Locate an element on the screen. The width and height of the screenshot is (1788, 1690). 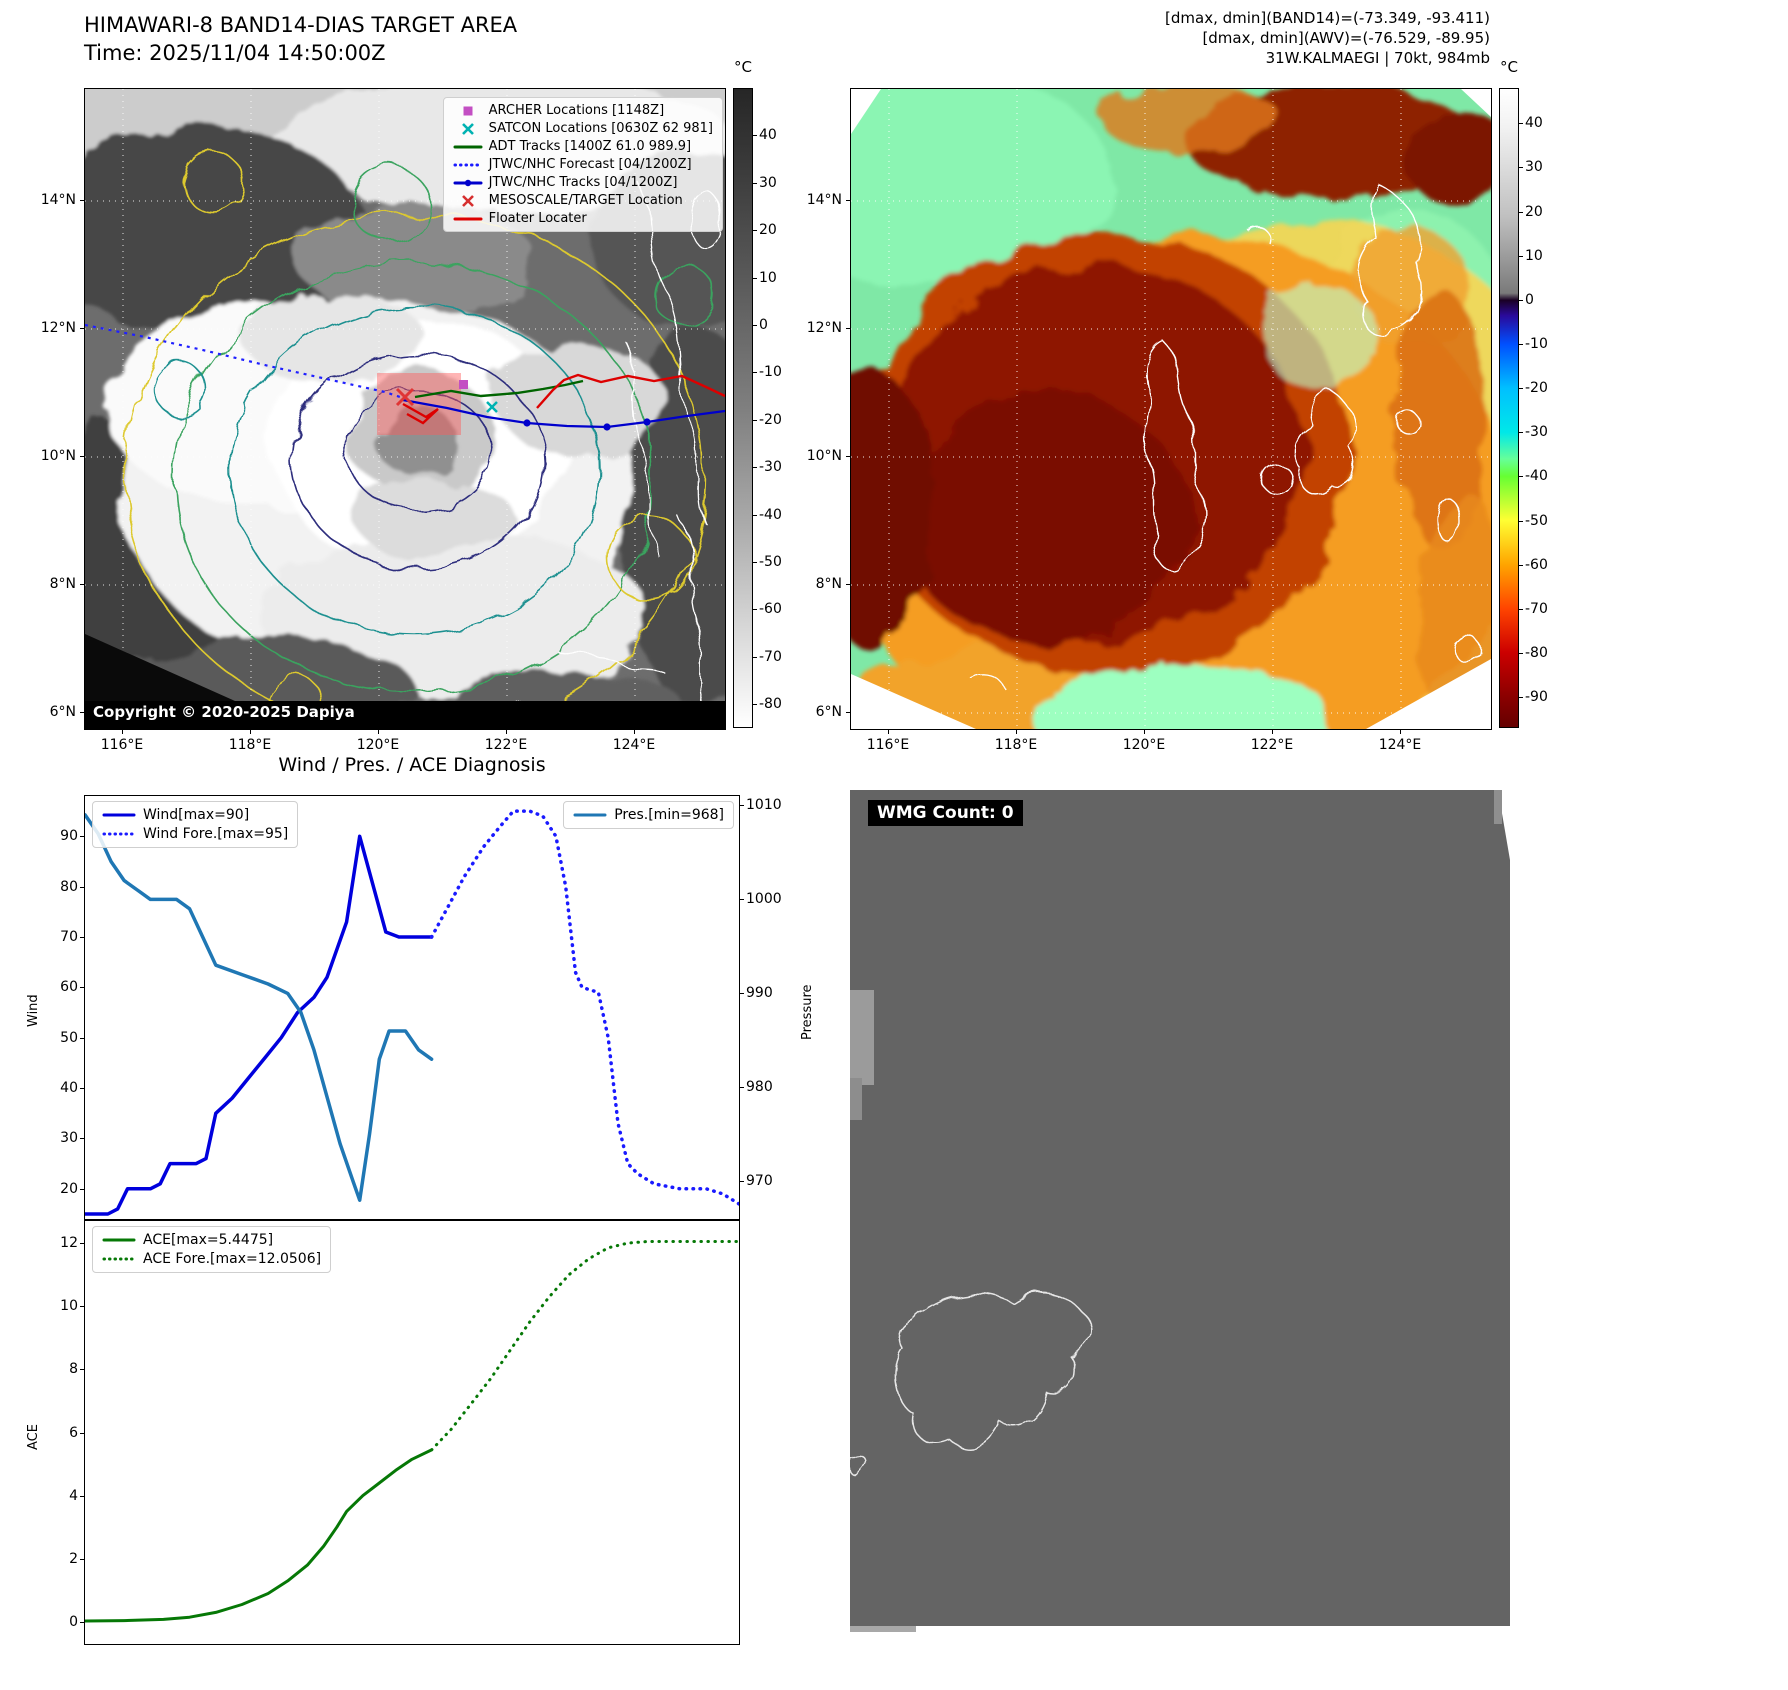
chart-legend: Pres.[min=968] is located at coordinates (648, 815).